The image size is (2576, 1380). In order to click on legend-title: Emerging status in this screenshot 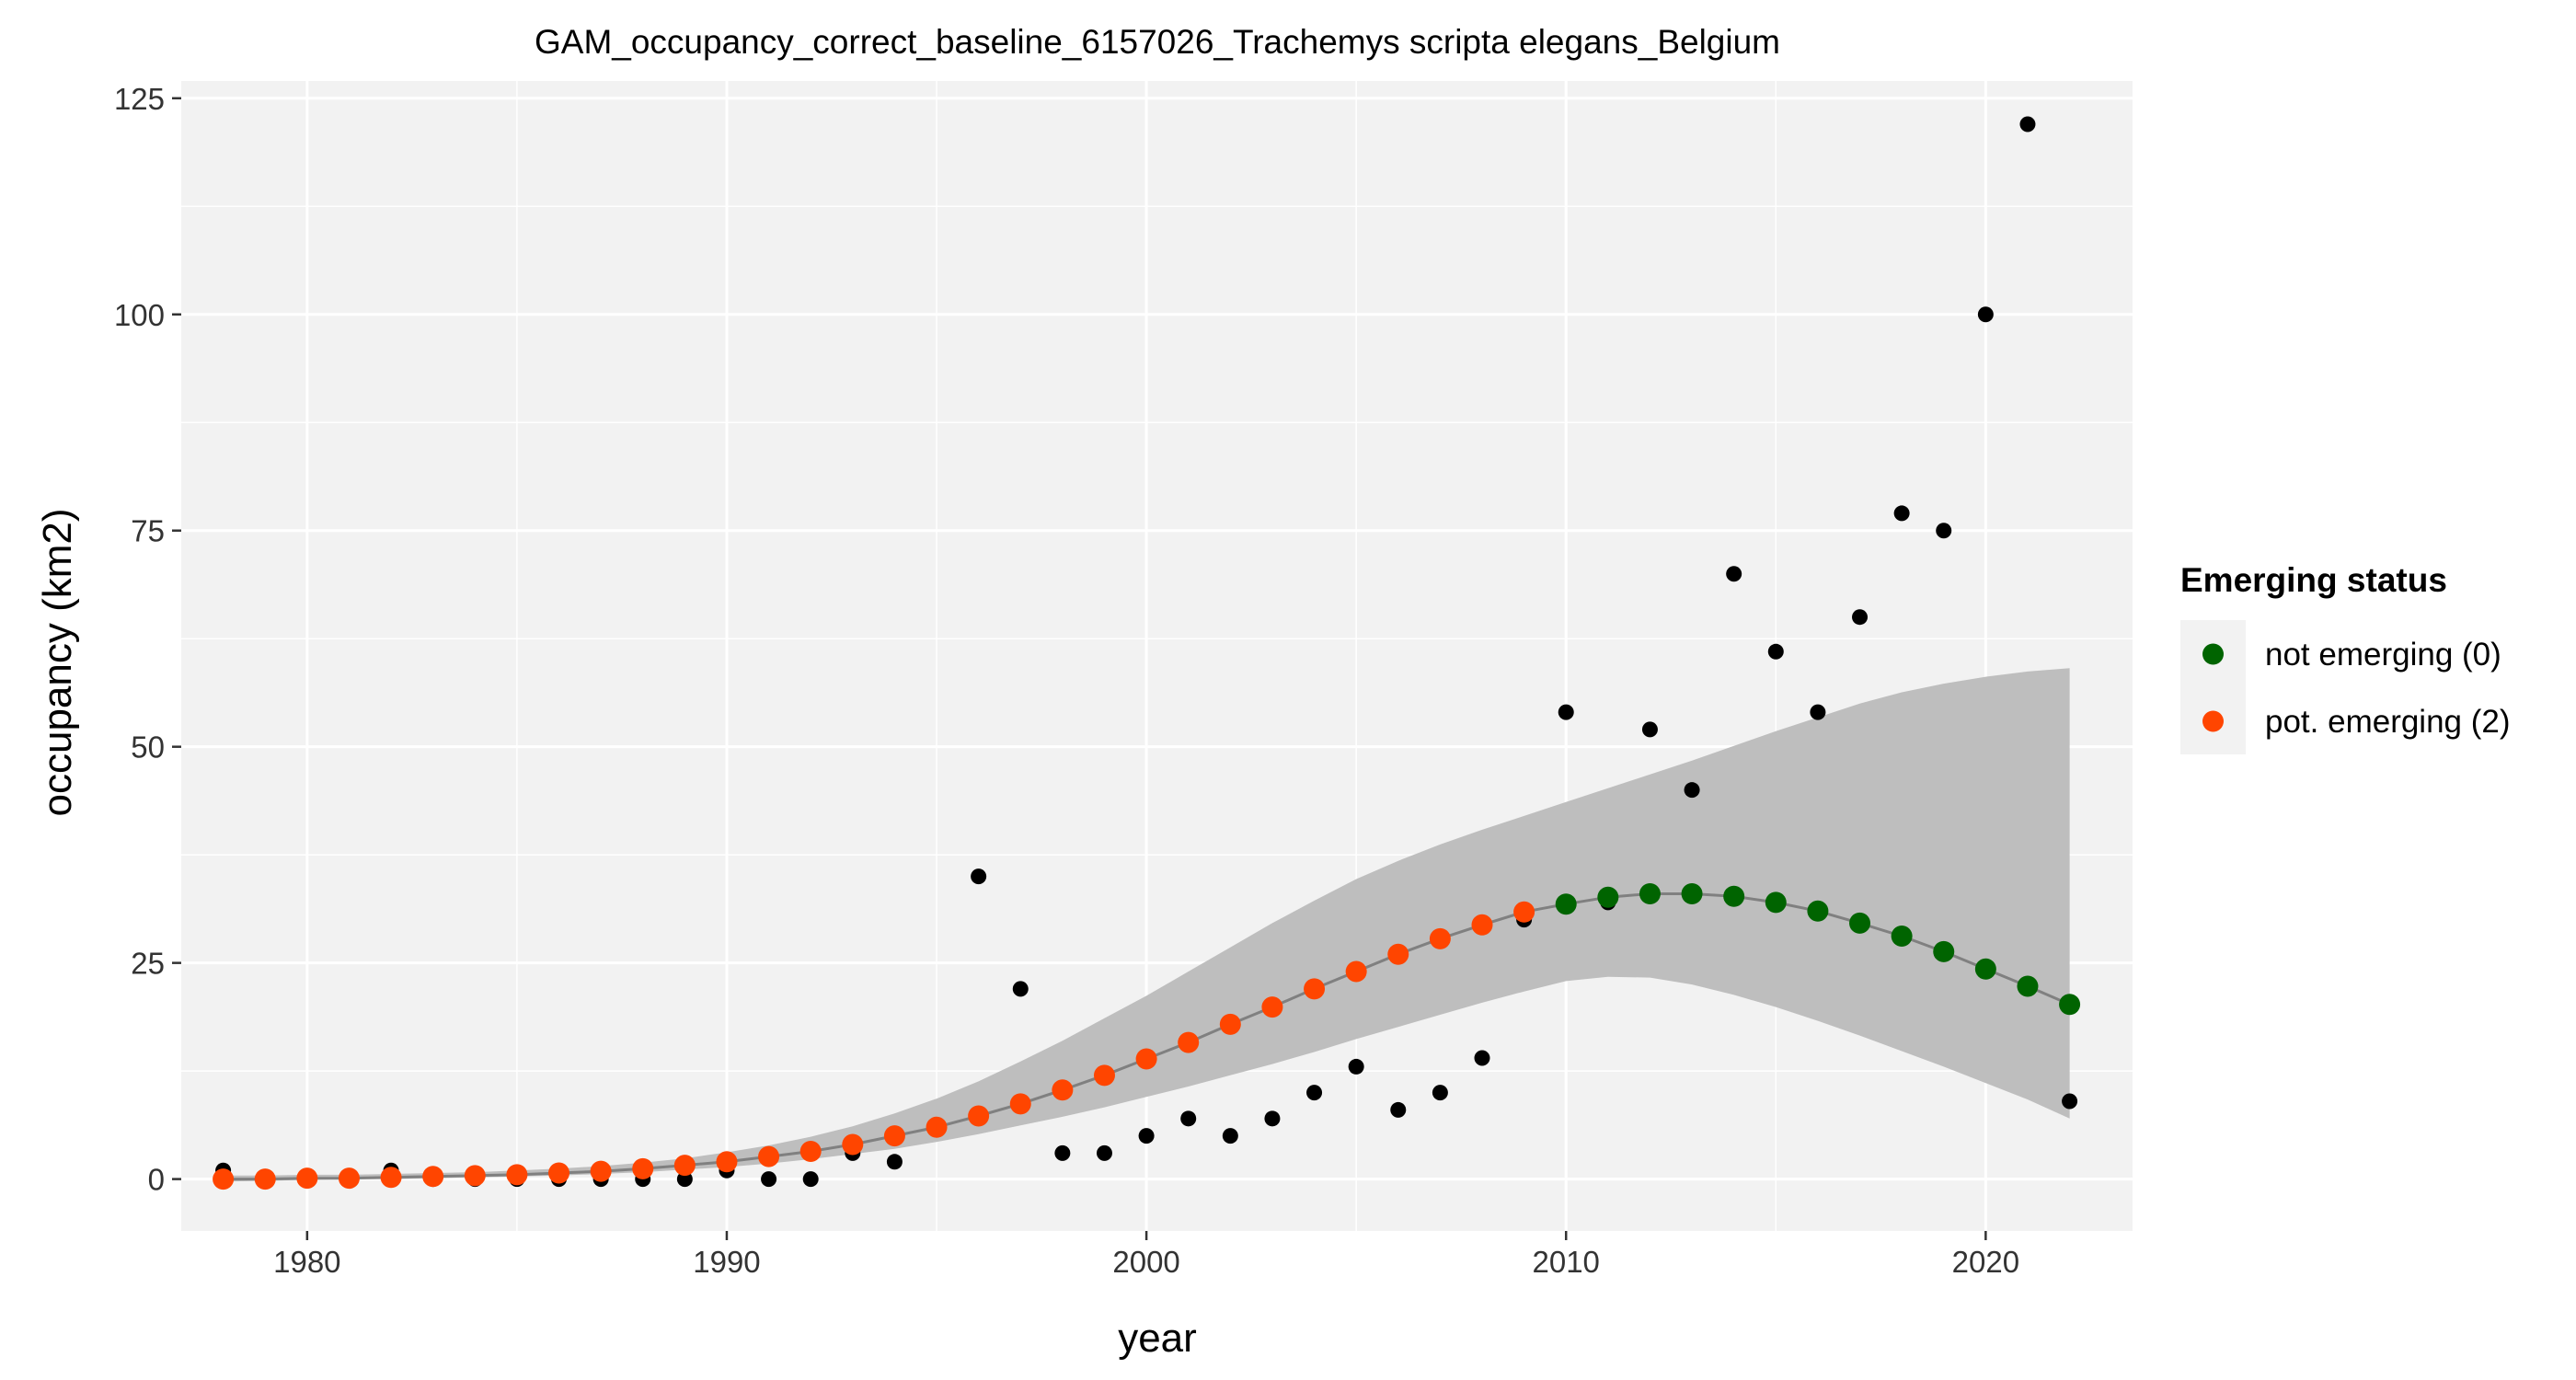, I will do `click(2313, 580)`.